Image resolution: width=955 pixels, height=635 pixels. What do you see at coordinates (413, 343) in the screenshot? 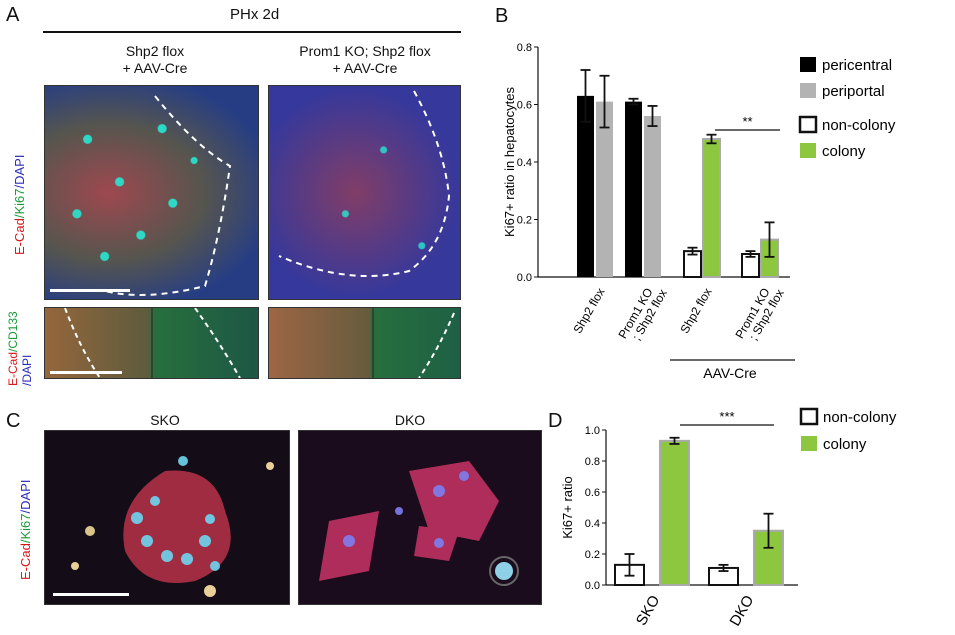
I see `colony-boundary-a4` at bounding box center [413, 343].